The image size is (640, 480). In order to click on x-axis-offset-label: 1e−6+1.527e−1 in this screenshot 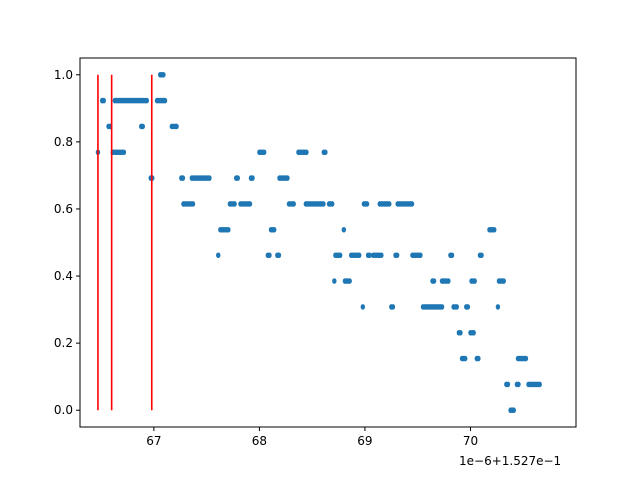, I will do `click(510, 461)`.